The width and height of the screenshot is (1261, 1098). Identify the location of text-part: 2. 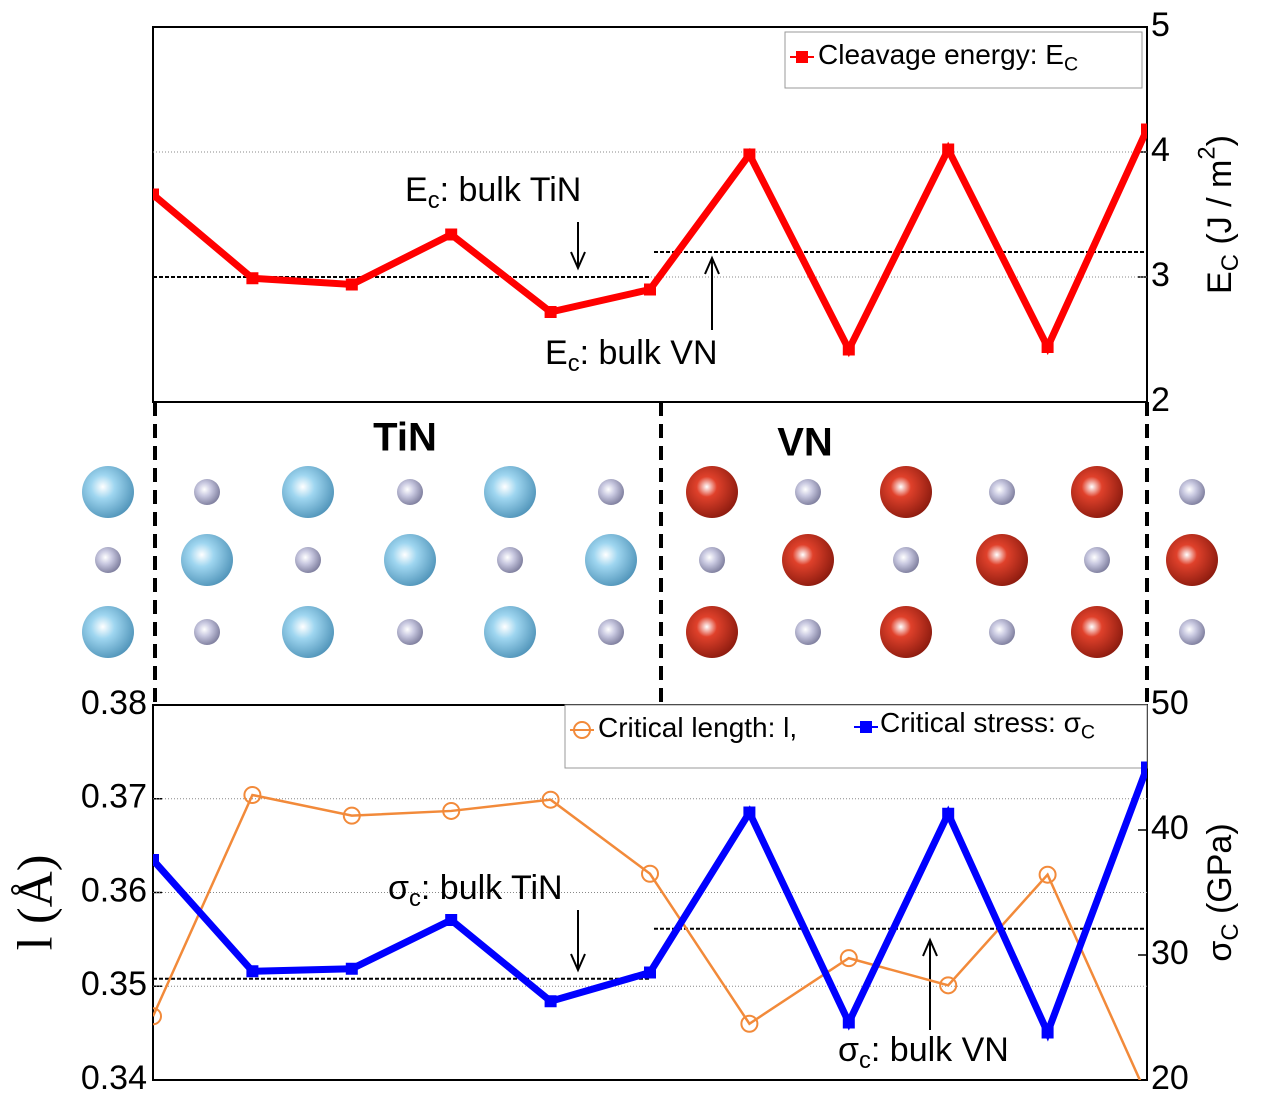
(1207, 152).